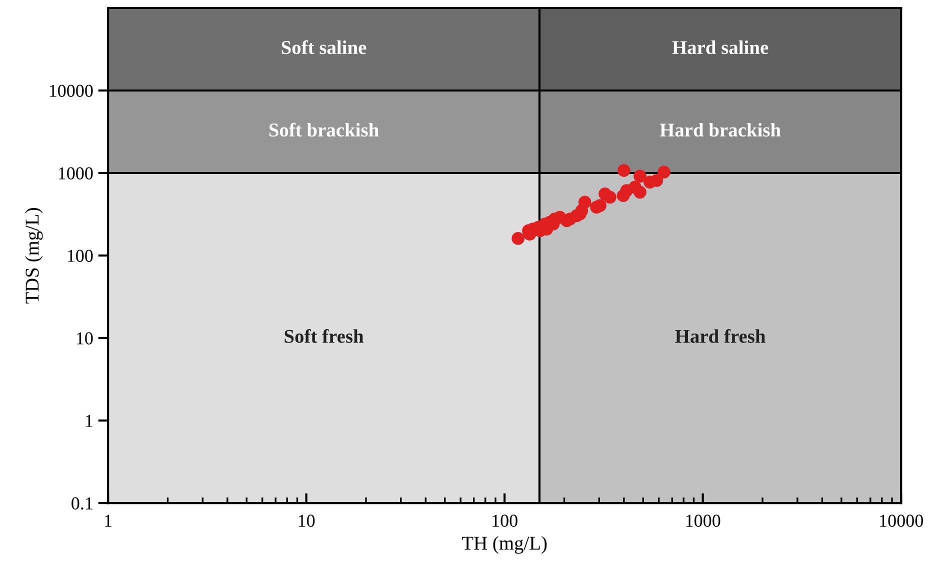  What do you see at coordinates (703, 520) in the screenshot?
I see `x-tick-label: 1000` at bounding box center [703, 520].